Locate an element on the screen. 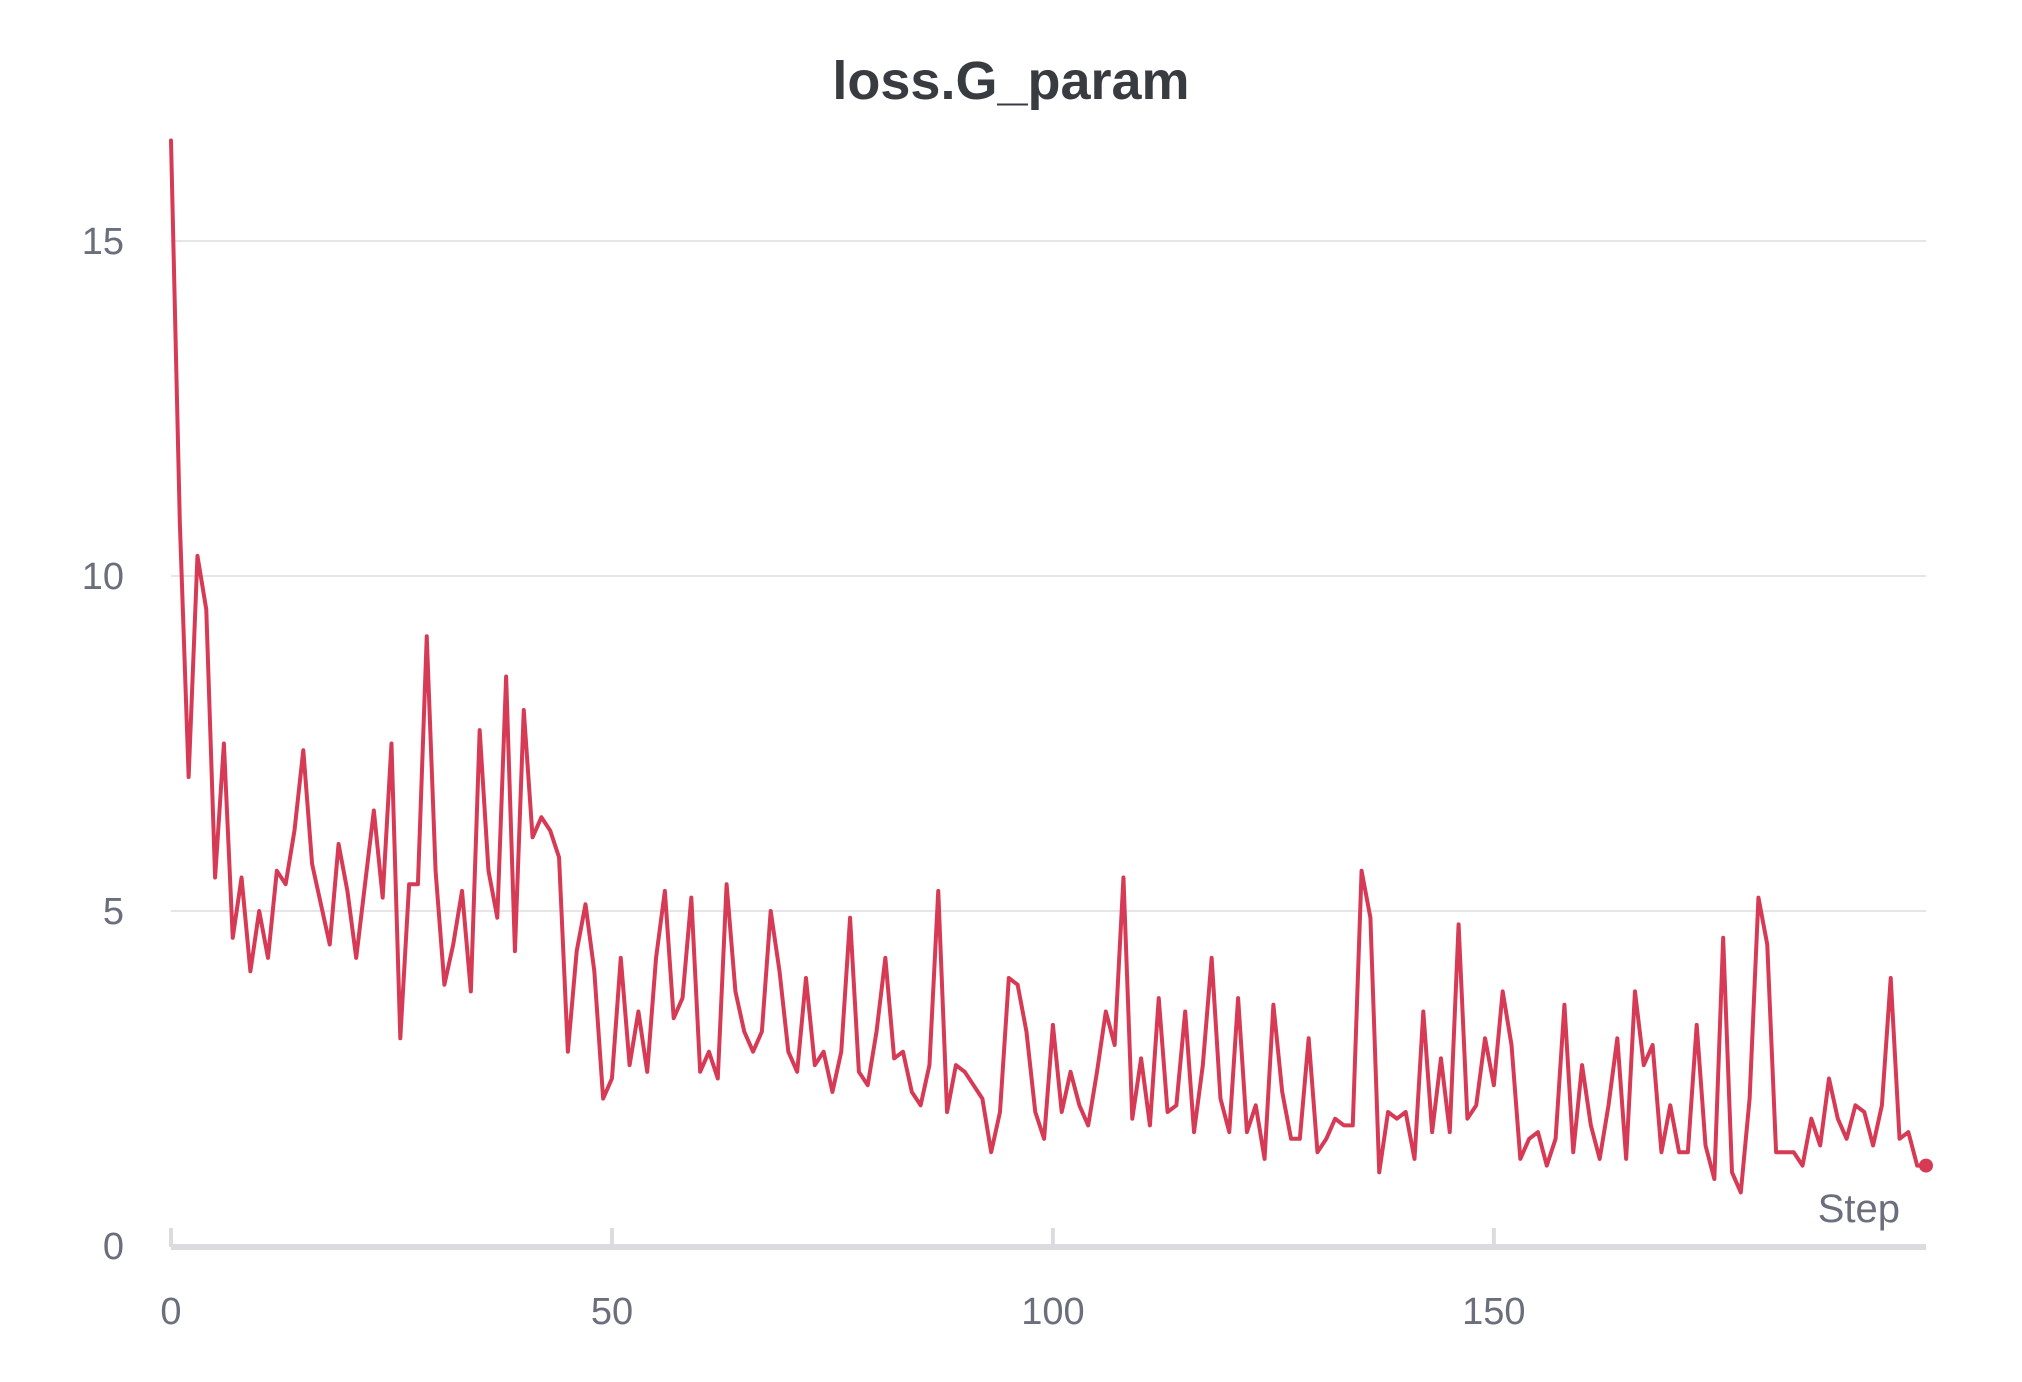 The height and width of the screenshot is (1382, 2022). chart-title: loss.G_param is located at coordinates (1011, 81).